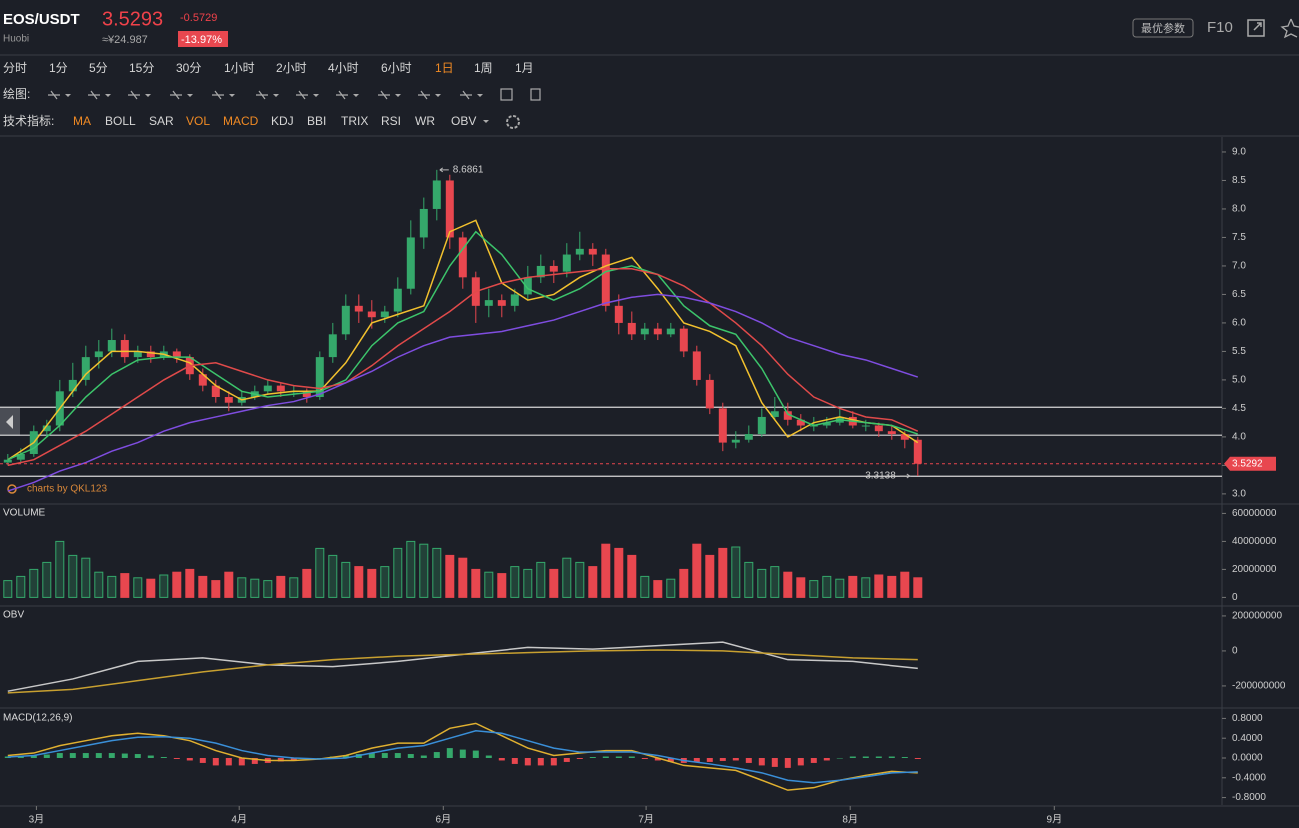 This screenshot has width=1299, height=828. What do you see at coordinates (120, 121) in the screenshot?
I see `indicator-button: BOLL` at bounding box center [120, 121].